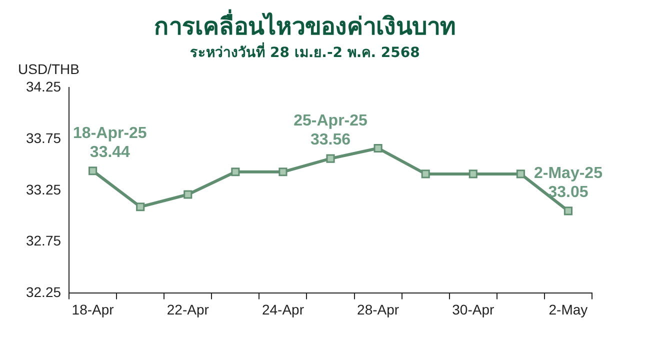  What do you see at coordinates (305, 24) in the screenshot?
I see `chart-title: การเคลื่อนไหวของค่าเงินบาท` at bounding box center [305, 24].